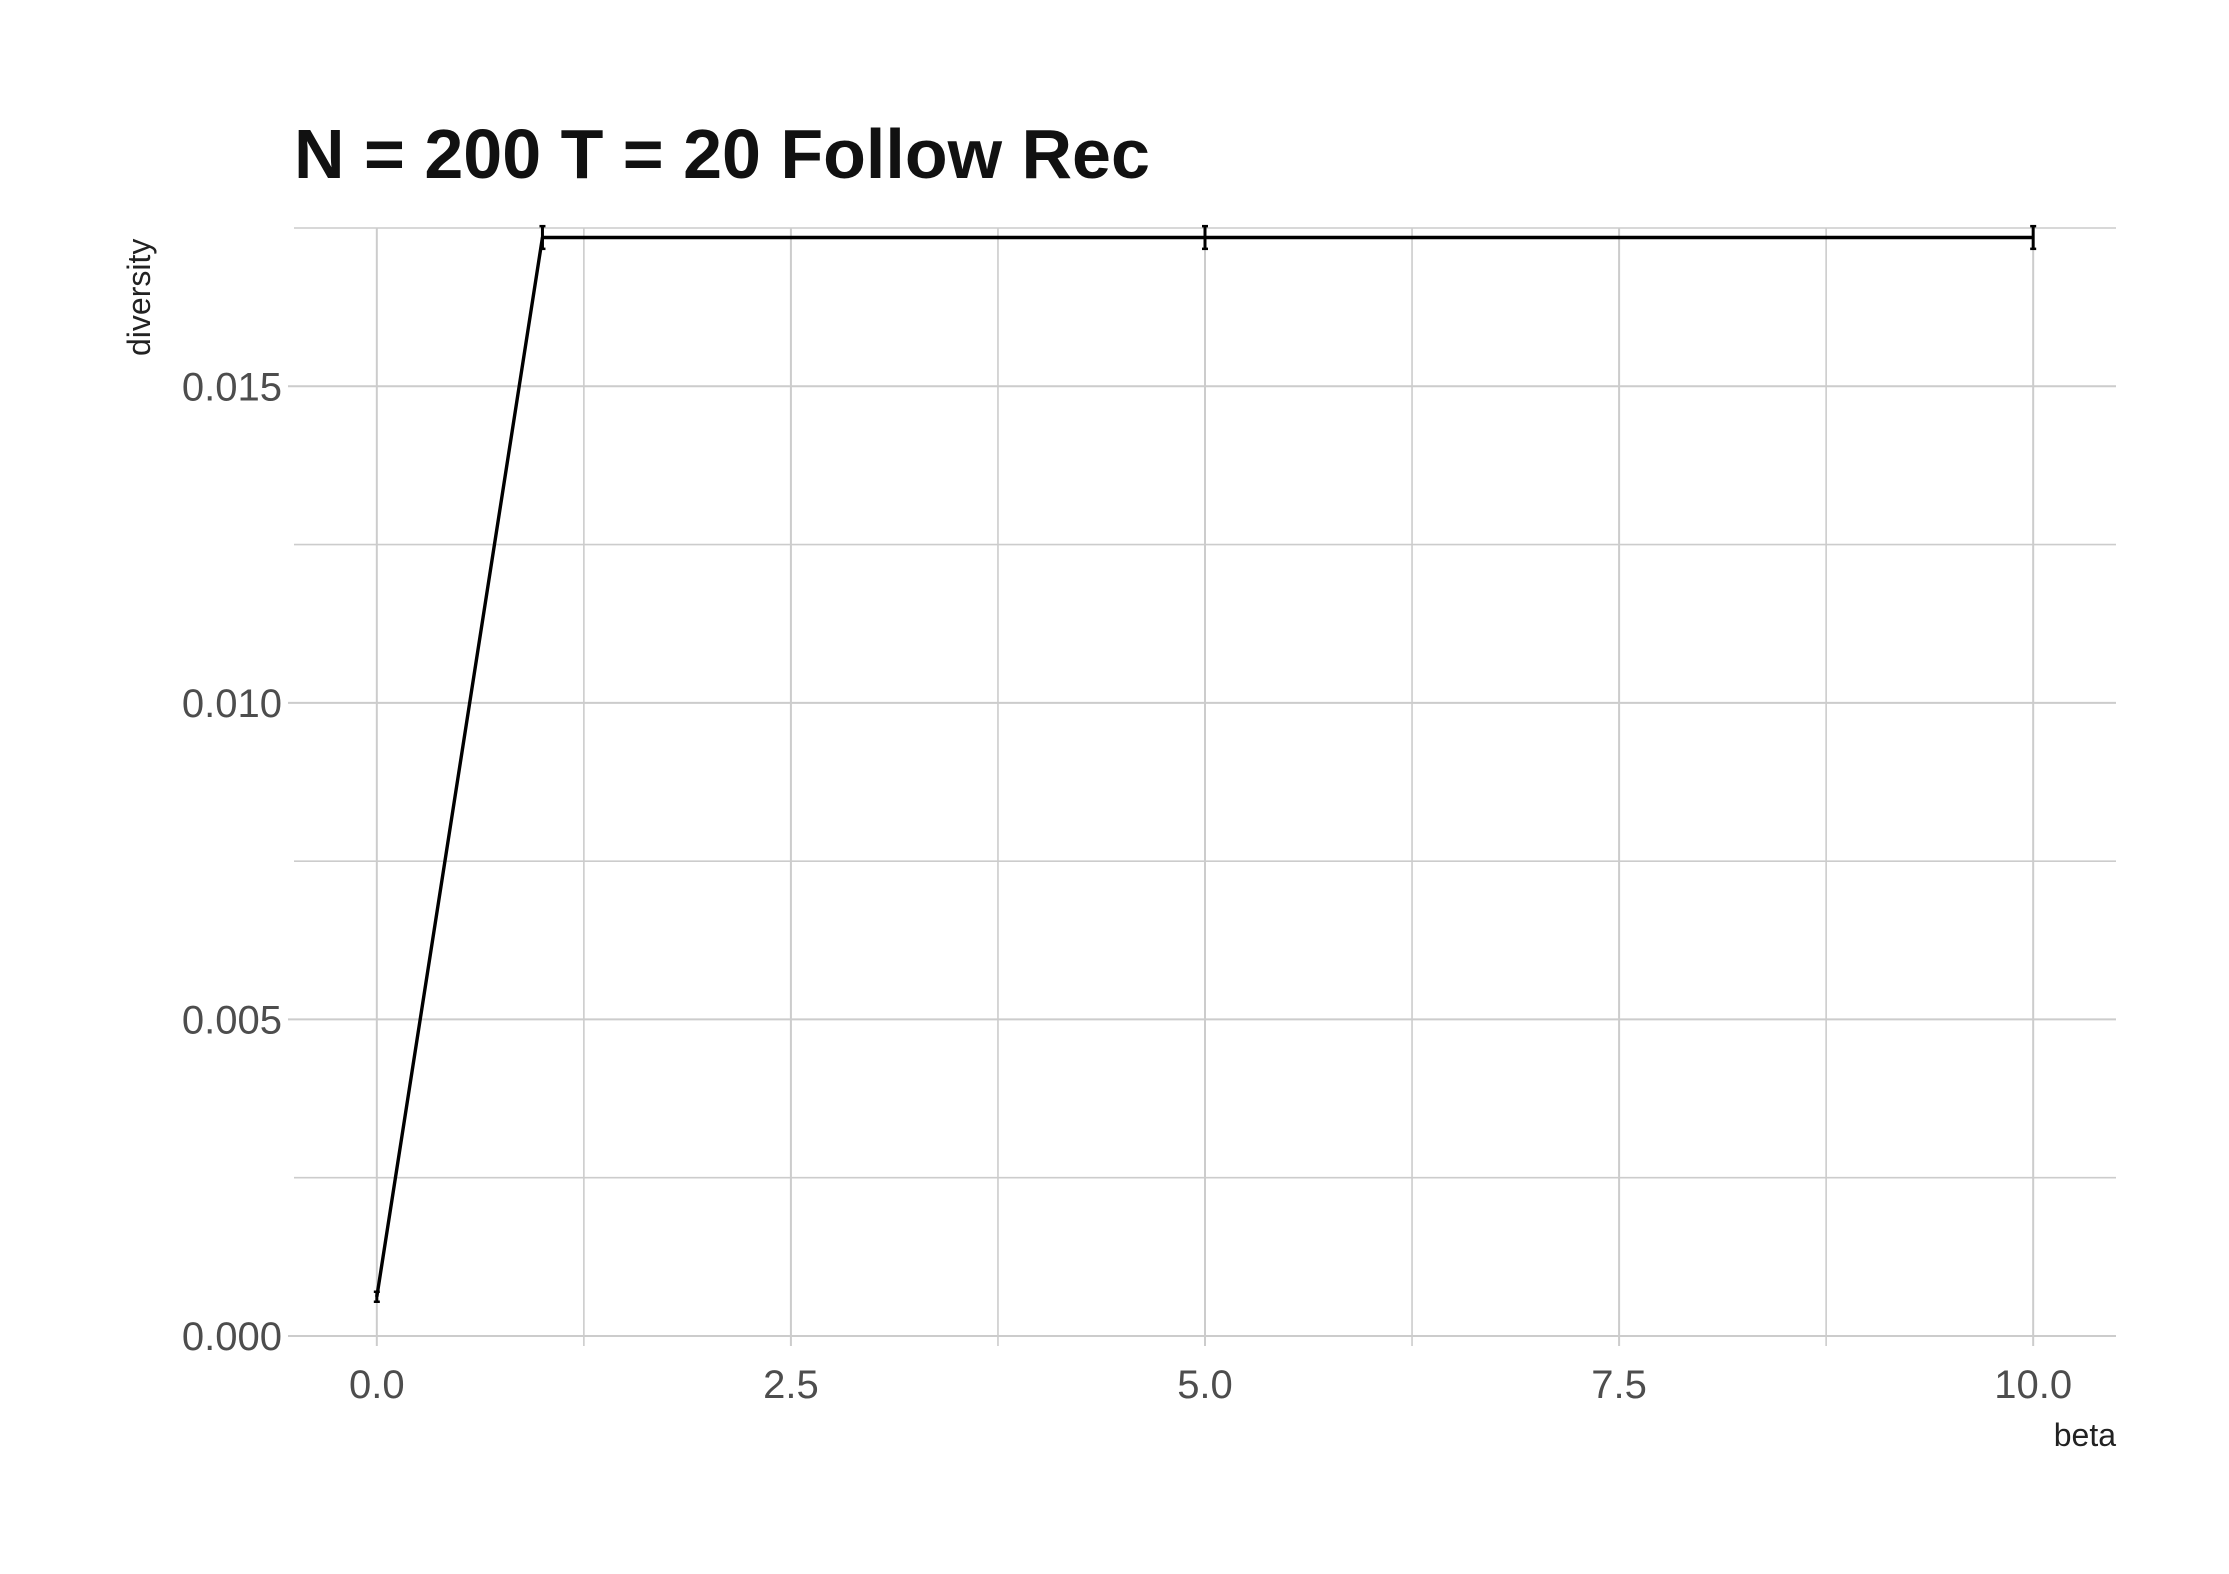 This screenshot has height=1574, width=2229. Describe the element at coordinates (232, 1337) in the screenshot. I see `y-tick-label: 0.000` at that location.